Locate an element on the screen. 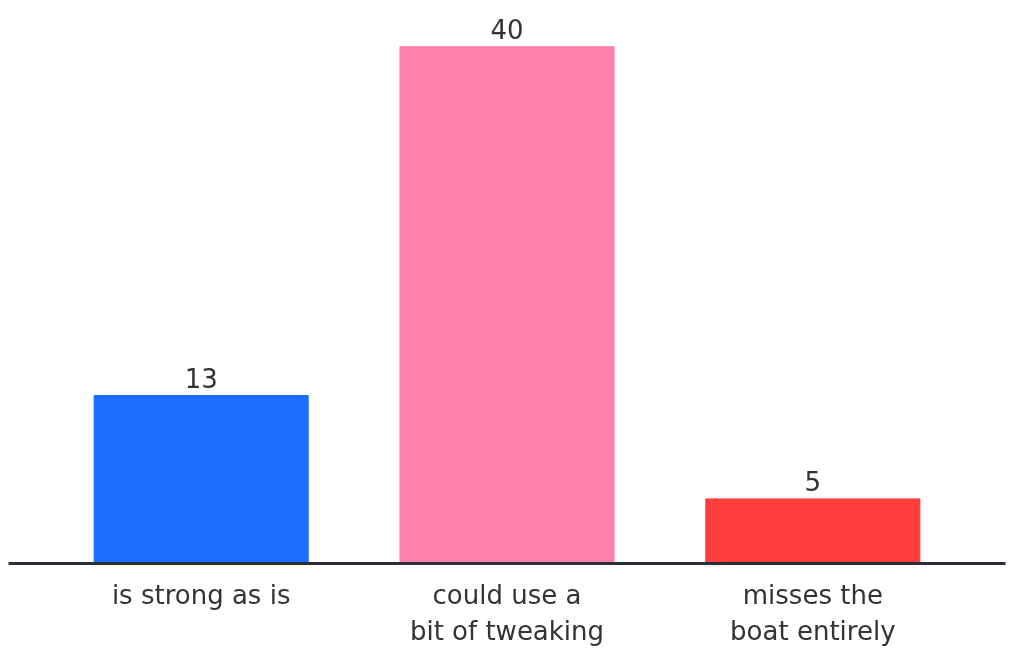 This screenshot has height=648, width=1009. data-label: 5 is located at coordinates (813, 481).